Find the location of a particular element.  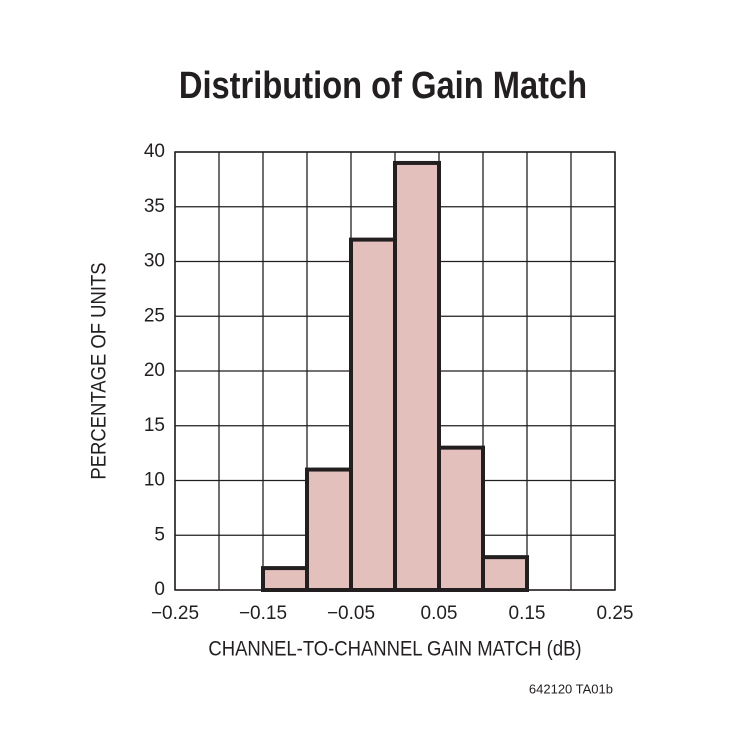

x-tick-label: 0.25 is located at coordinates (615, 613).